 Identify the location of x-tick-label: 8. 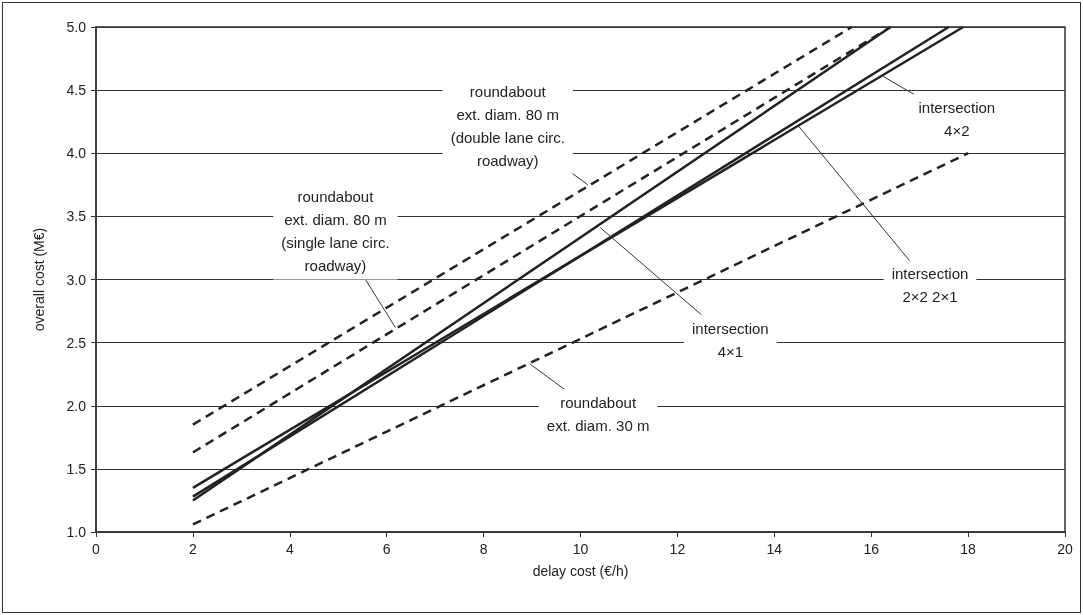
(483, 549).